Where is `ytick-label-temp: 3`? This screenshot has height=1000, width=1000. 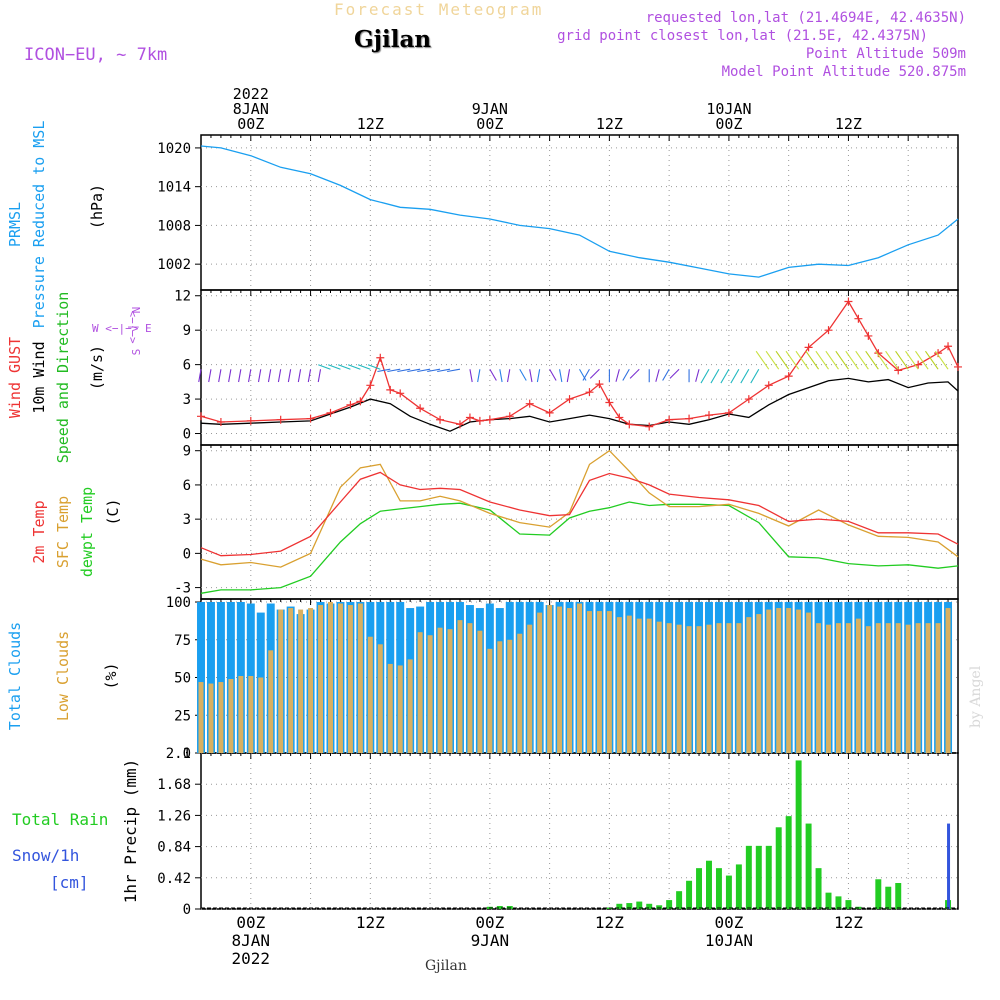
ytick-label-temp: 3 is located at coordinates (187, 520).